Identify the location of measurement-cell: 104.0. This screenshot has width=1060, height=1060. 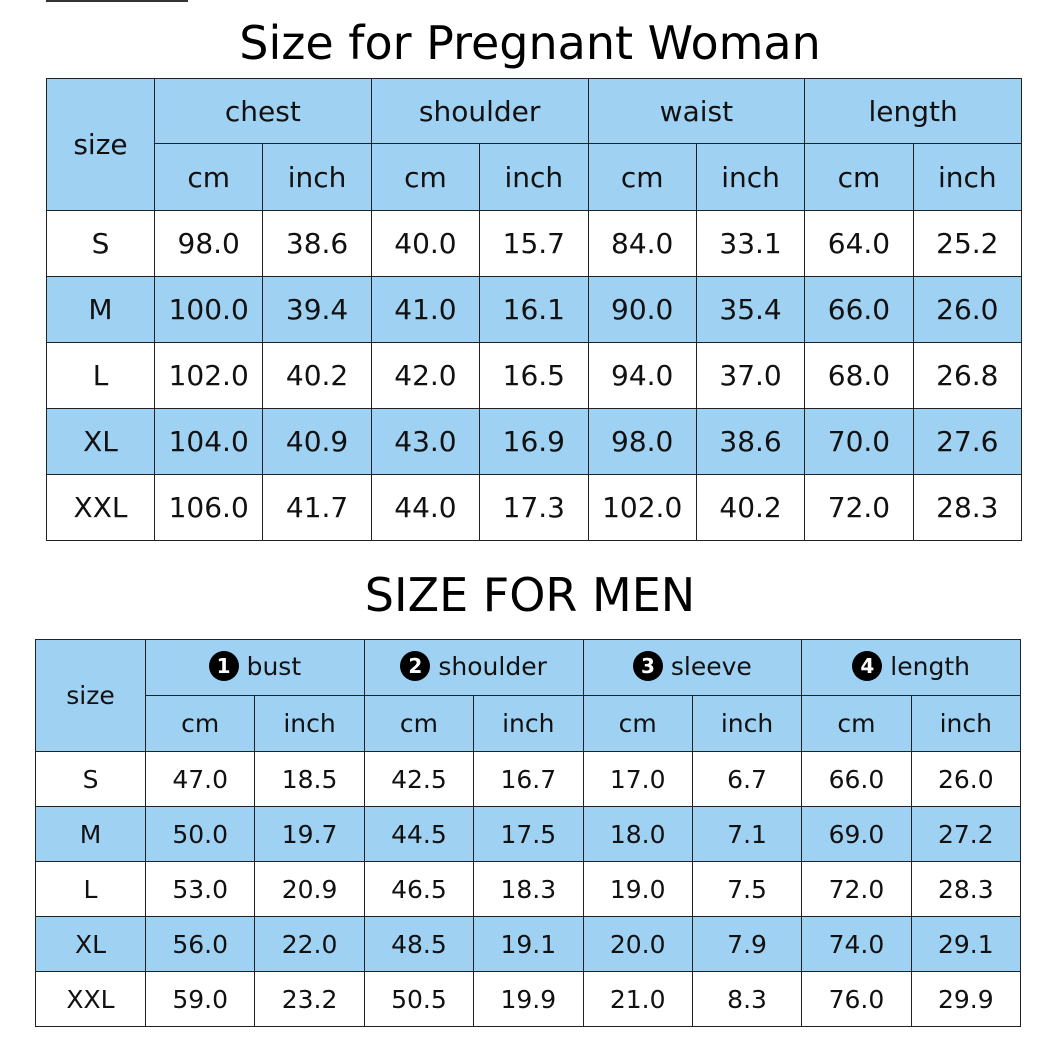
(208, 441).